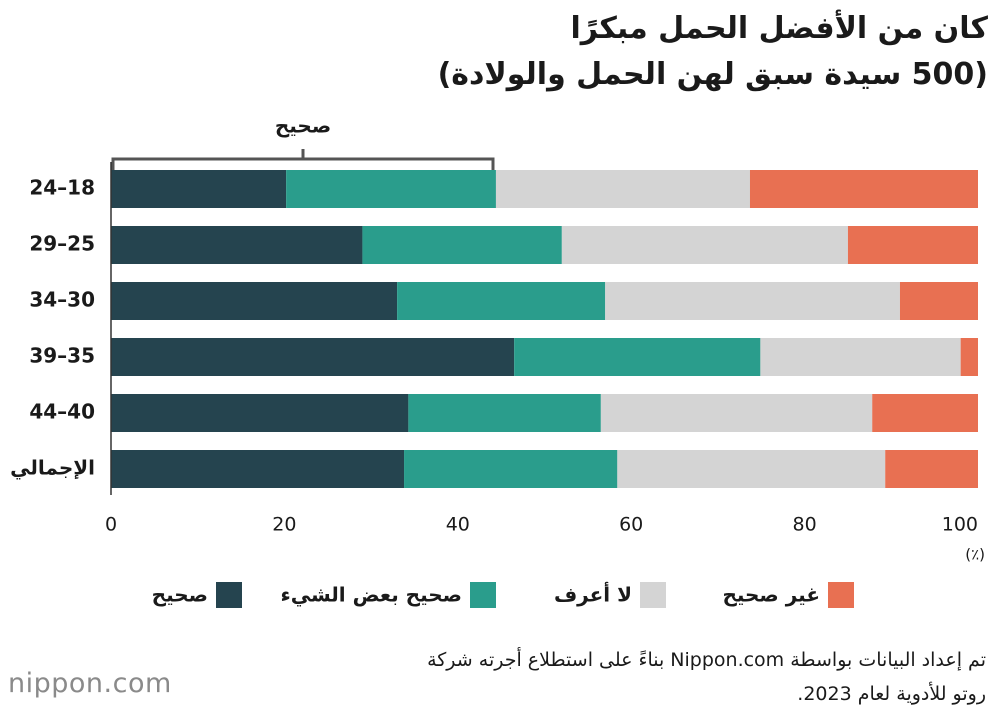 The image size is (1000, 712). I want to click on y-tick-label: 34–30, so click(62, 300).